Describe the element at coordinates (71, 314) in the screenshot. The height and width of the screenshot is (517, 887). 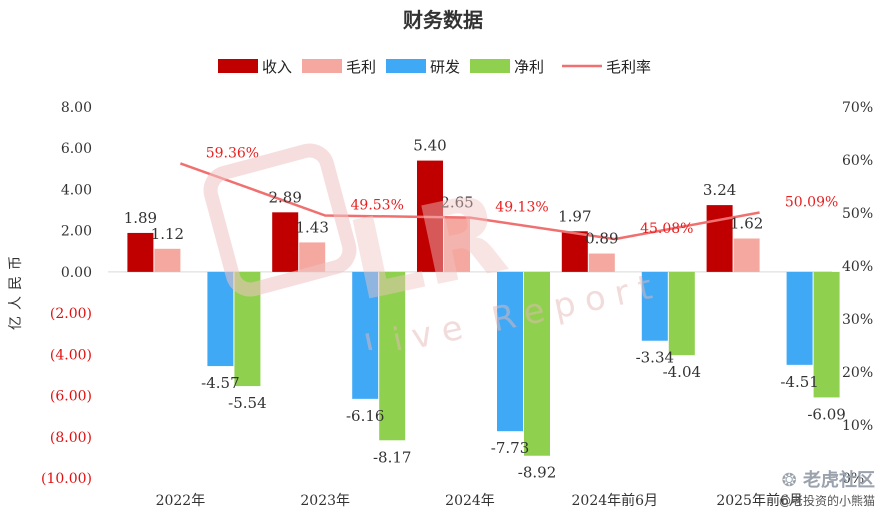
I see `y-tick-label: (2.00)` at that location.